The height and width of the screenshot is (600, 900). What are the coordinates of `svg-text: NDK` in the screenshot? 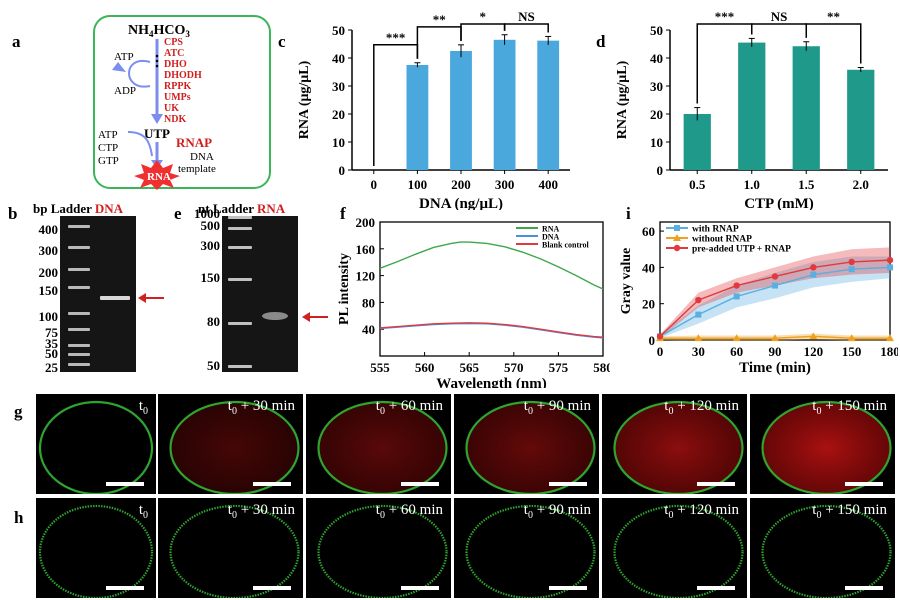 It's located at (175, 119).